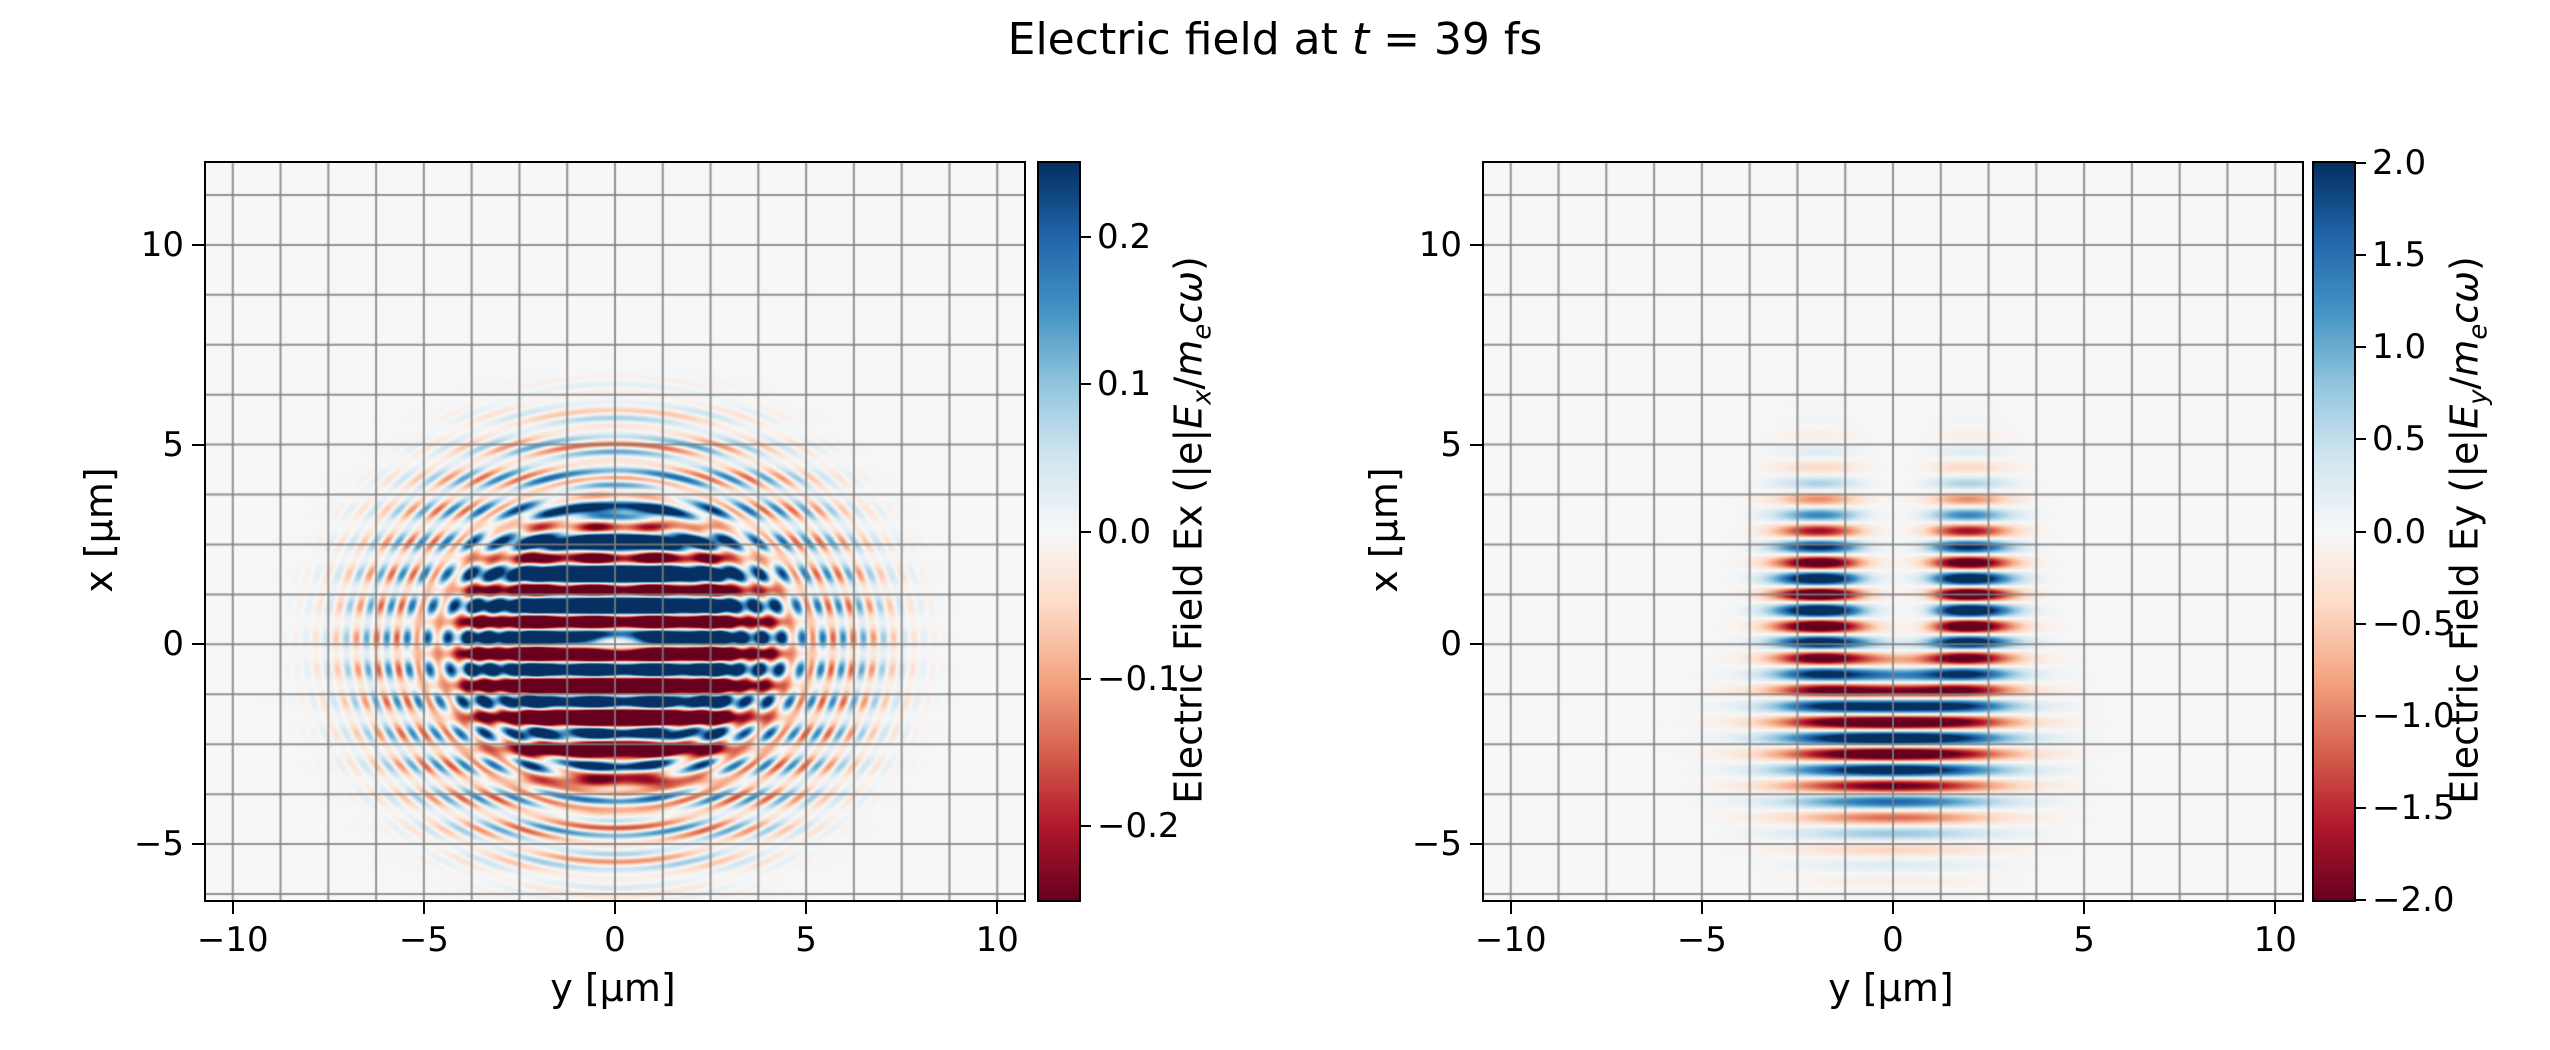 This screenshot has width=2550, height=1050. I want to click on colorbar-tick-label: 0.2, so click(1124, 236).